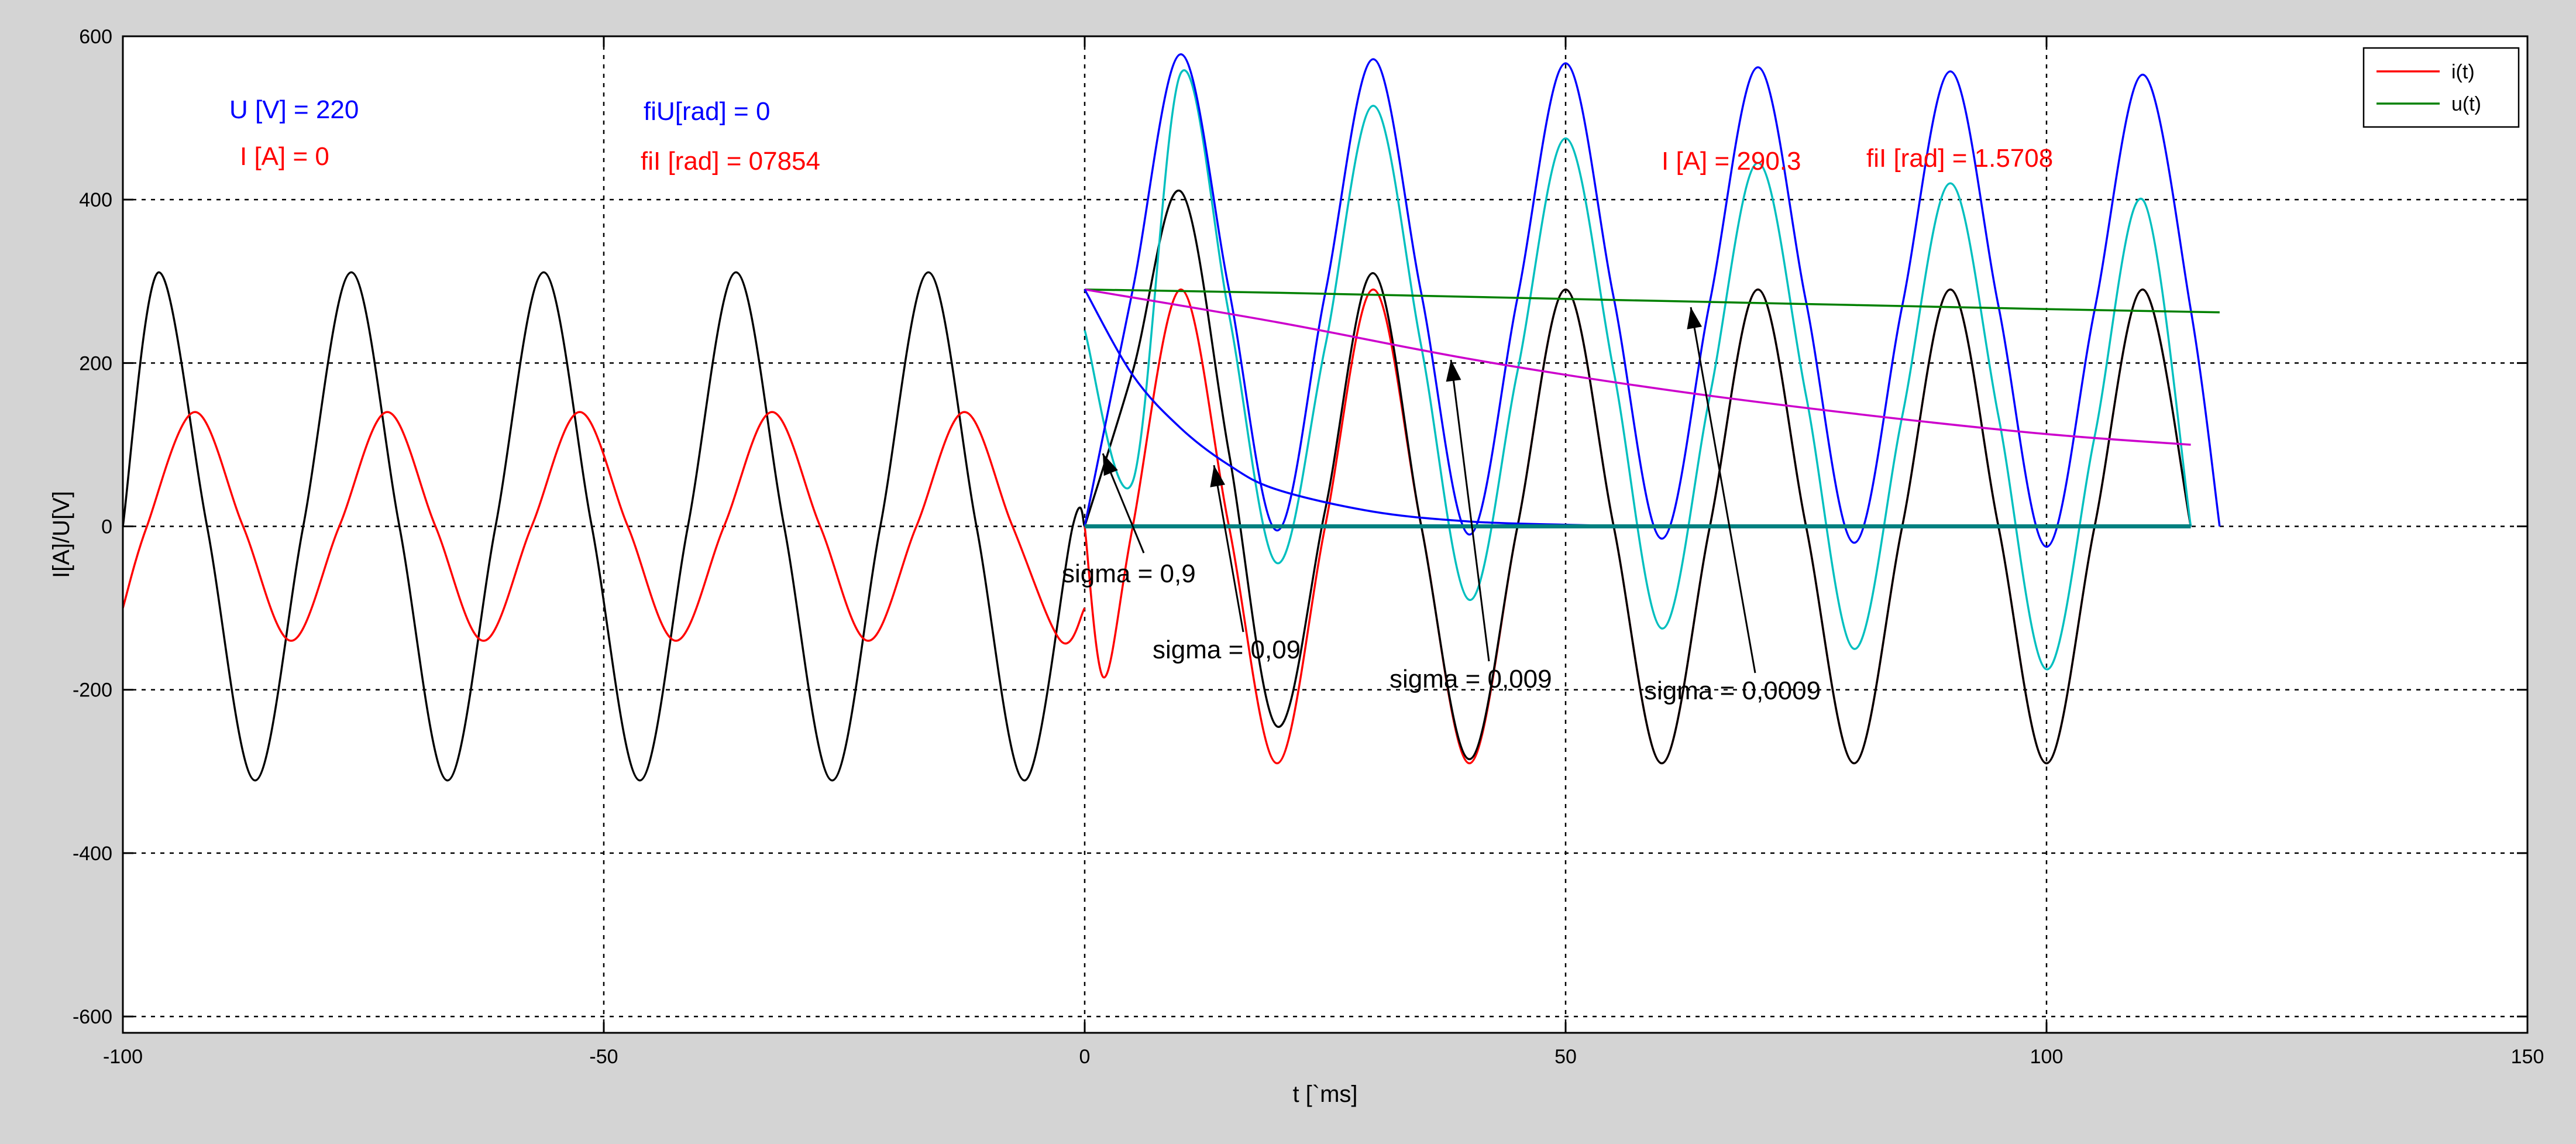 This screenshot has width=2576, height=1144. I want to click on x-axis-label: t [`ms], so click(1324, 1094).